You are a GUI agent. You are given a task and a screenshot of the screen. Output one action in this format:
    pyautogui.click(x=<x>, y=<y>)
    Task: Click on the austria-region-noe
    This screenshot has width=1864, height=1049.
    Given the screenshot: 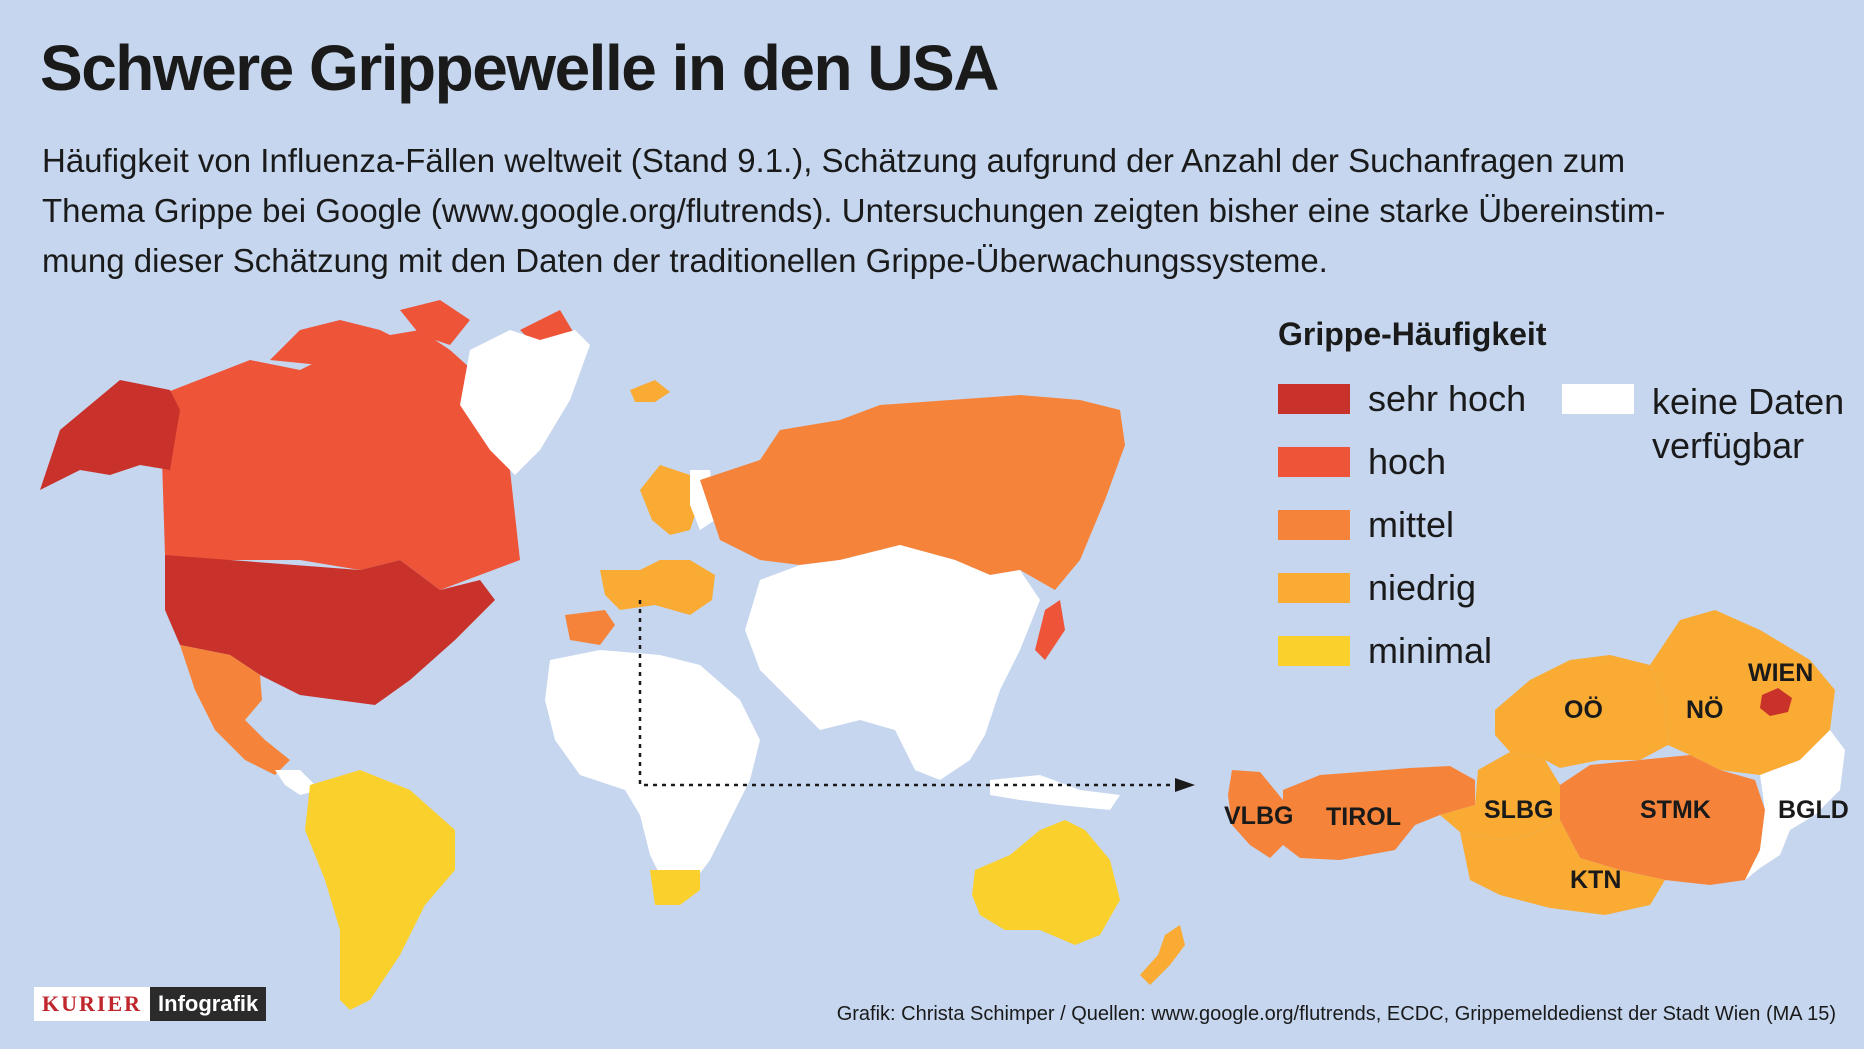 What is the action you would take?
    pyautogui.click(x=1742, y=692)
    